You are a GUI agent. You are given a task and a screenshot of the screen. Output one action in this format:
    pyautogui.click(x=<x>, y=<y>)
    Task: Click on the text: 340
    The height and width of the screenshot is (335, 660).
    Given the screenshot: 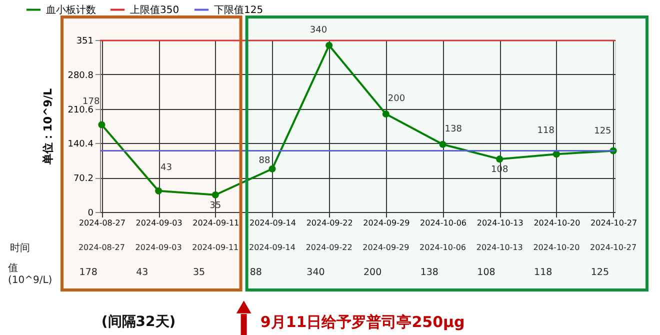 What is the action you would take?
    pyautogui.click(x=319, y=30)
    